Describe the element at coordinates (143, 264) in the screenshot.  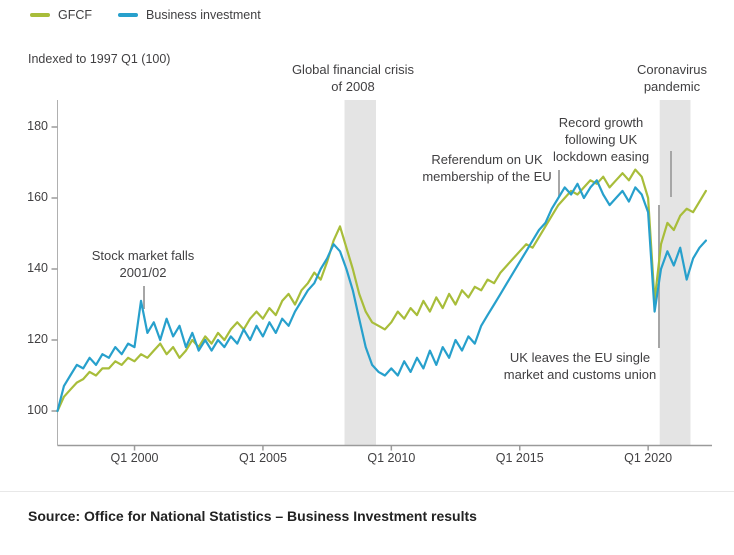
I see `annotation-stock-market-falls: Stock market falls 2001/02` at that location.